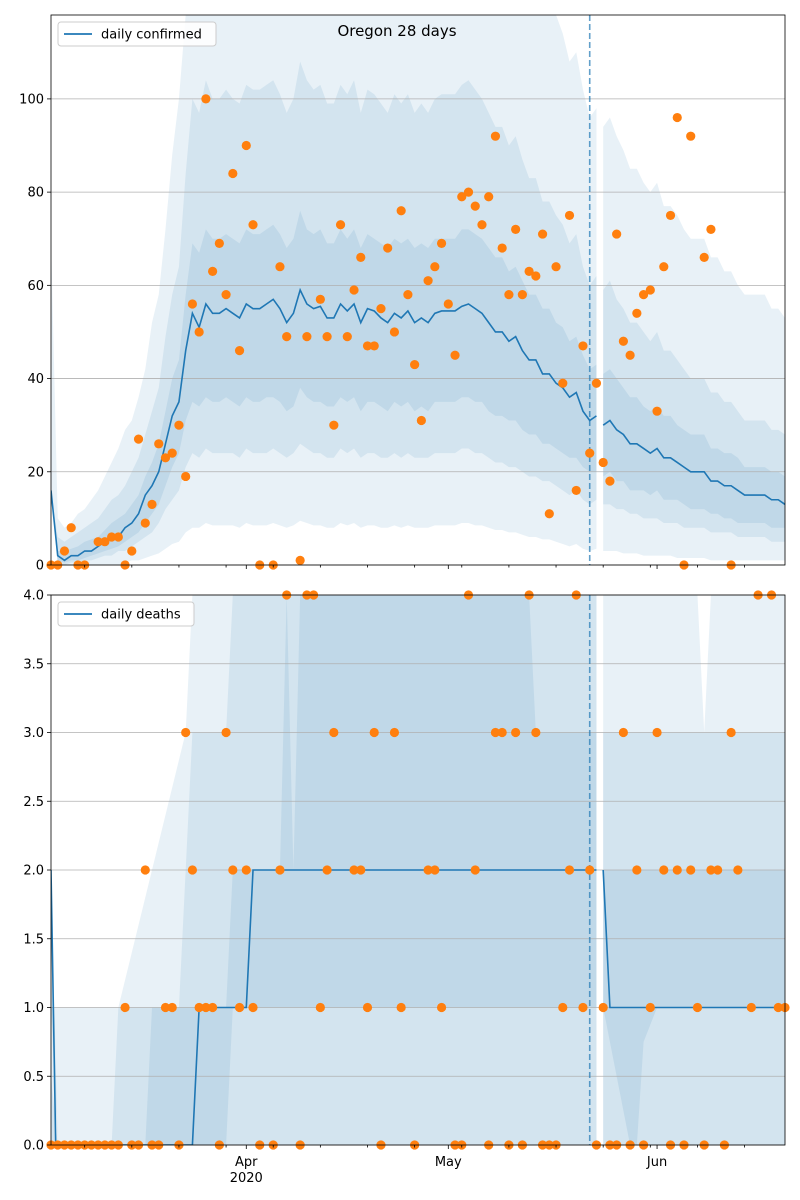 This screenshot has width=800, height=1200. I want to click on y-tick-label: 4.0, so click(33, 596).